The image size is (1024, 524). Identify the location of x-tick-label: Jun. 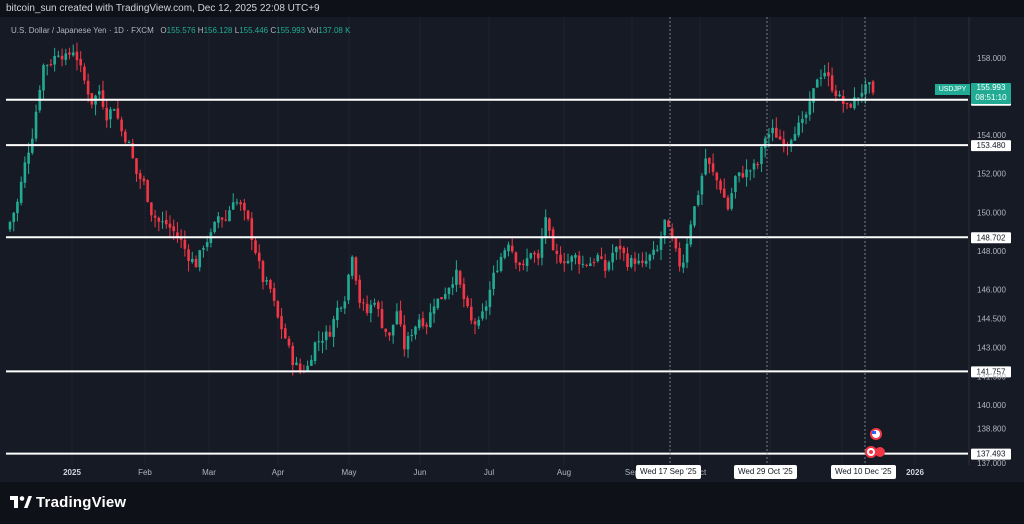
(420, 472).